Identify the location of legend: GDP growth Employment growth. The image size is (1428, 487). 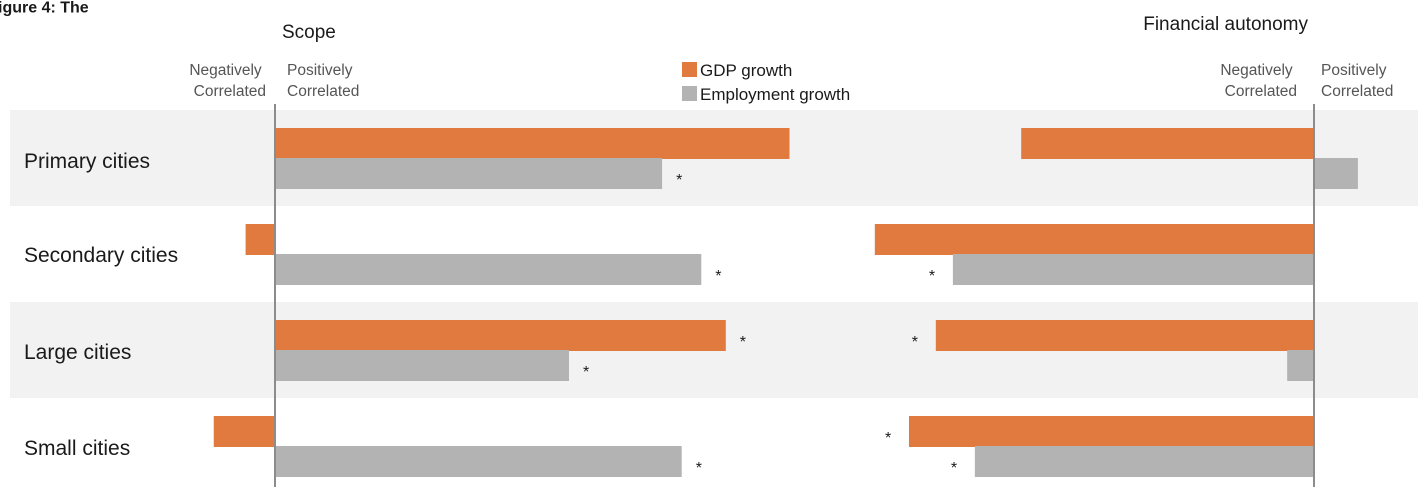
(766, 82).